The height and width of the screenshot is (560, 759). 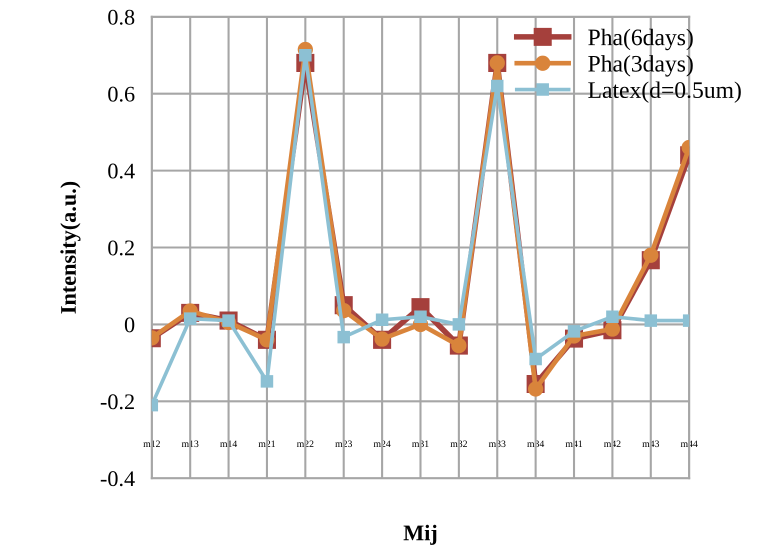 I want to click on x-tick-label: m12, so click(x=151, y=443).